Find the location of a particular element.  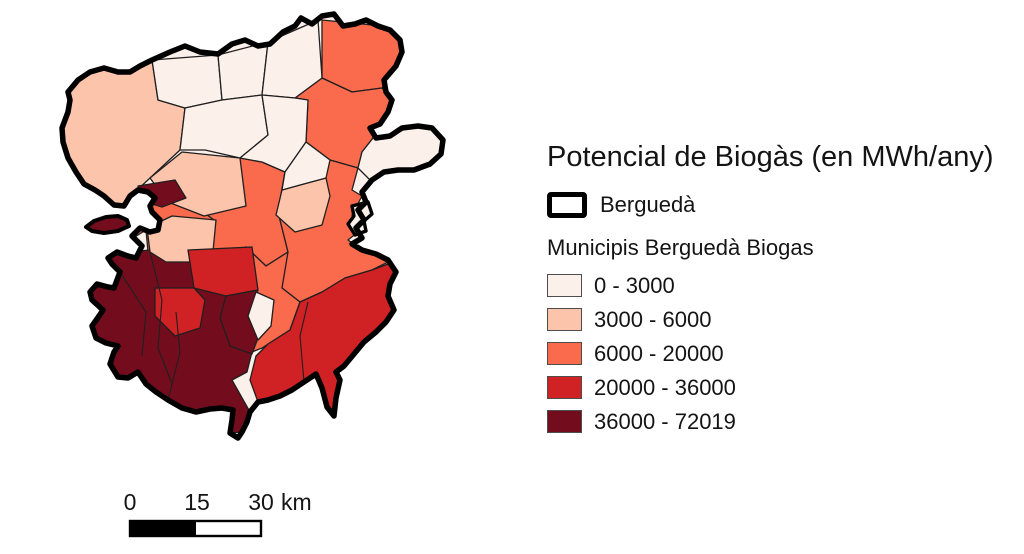

legend-class-row: 3000 - 6000 is located at coordinates (782, 319).